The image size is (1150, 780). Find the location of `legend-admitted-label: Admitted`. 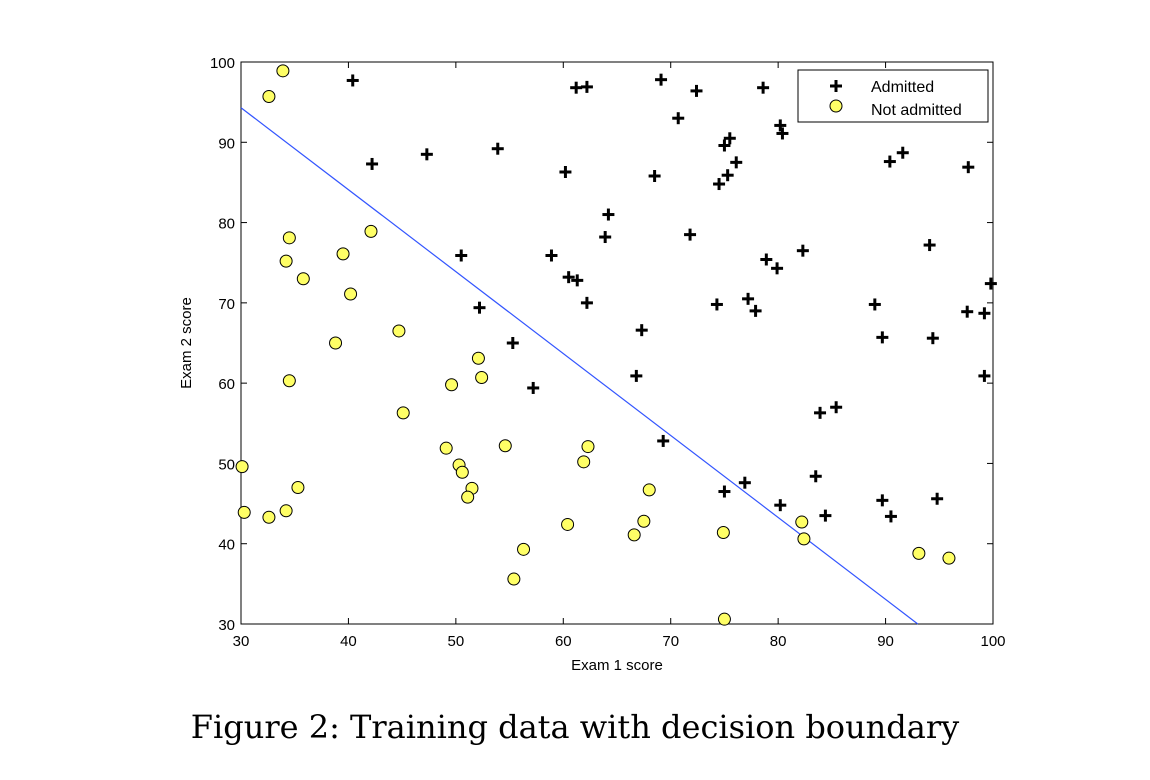

legend-admitted-label: Admitted is located at coordinates (902, 87).